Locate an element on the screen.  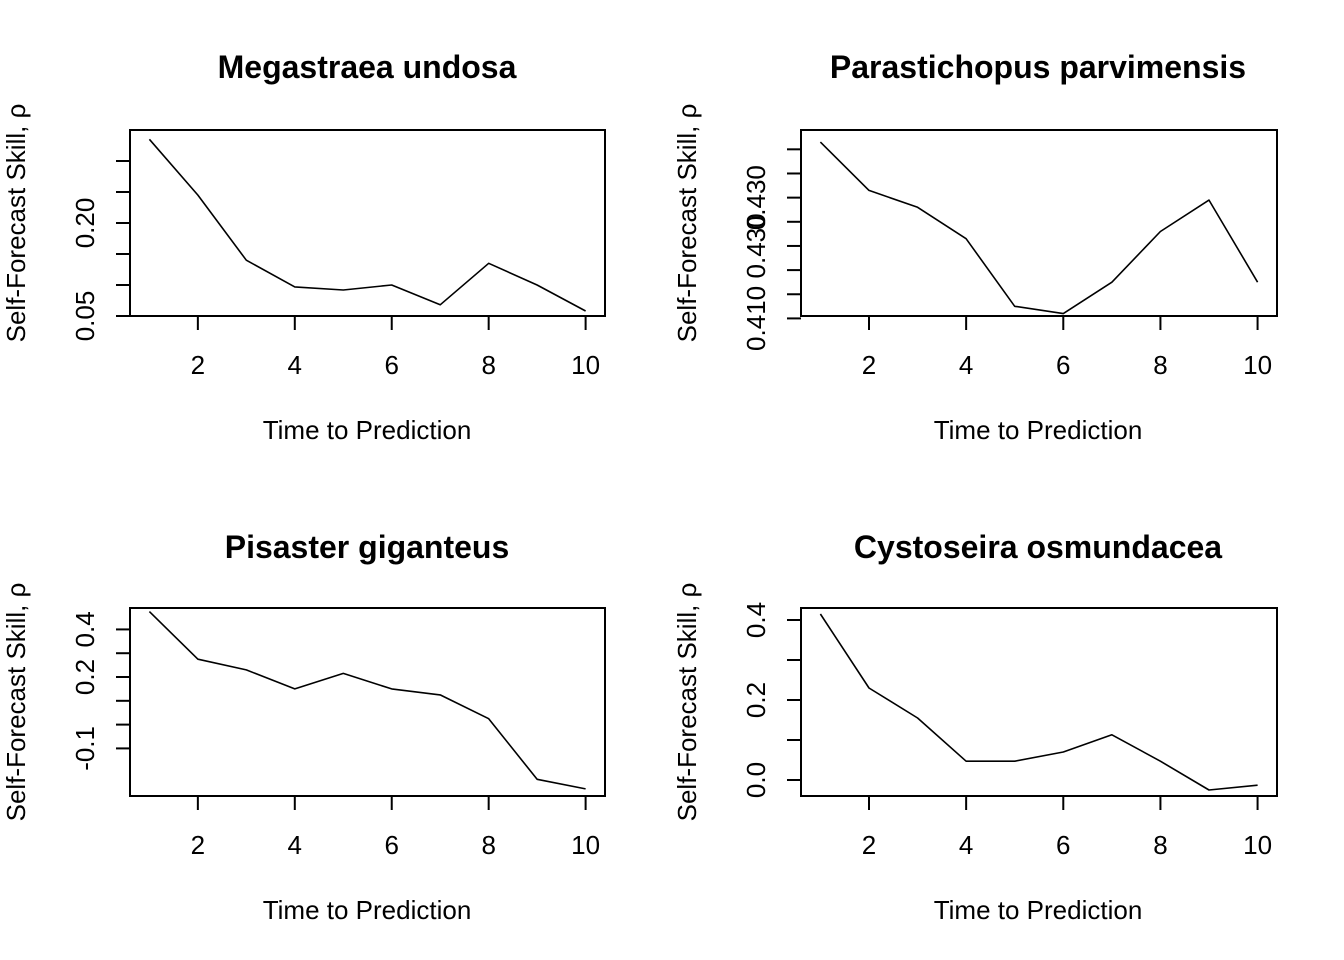
panel-2-x-axis: 2 4 6 8 10 is located at coordinates (1067, 348).